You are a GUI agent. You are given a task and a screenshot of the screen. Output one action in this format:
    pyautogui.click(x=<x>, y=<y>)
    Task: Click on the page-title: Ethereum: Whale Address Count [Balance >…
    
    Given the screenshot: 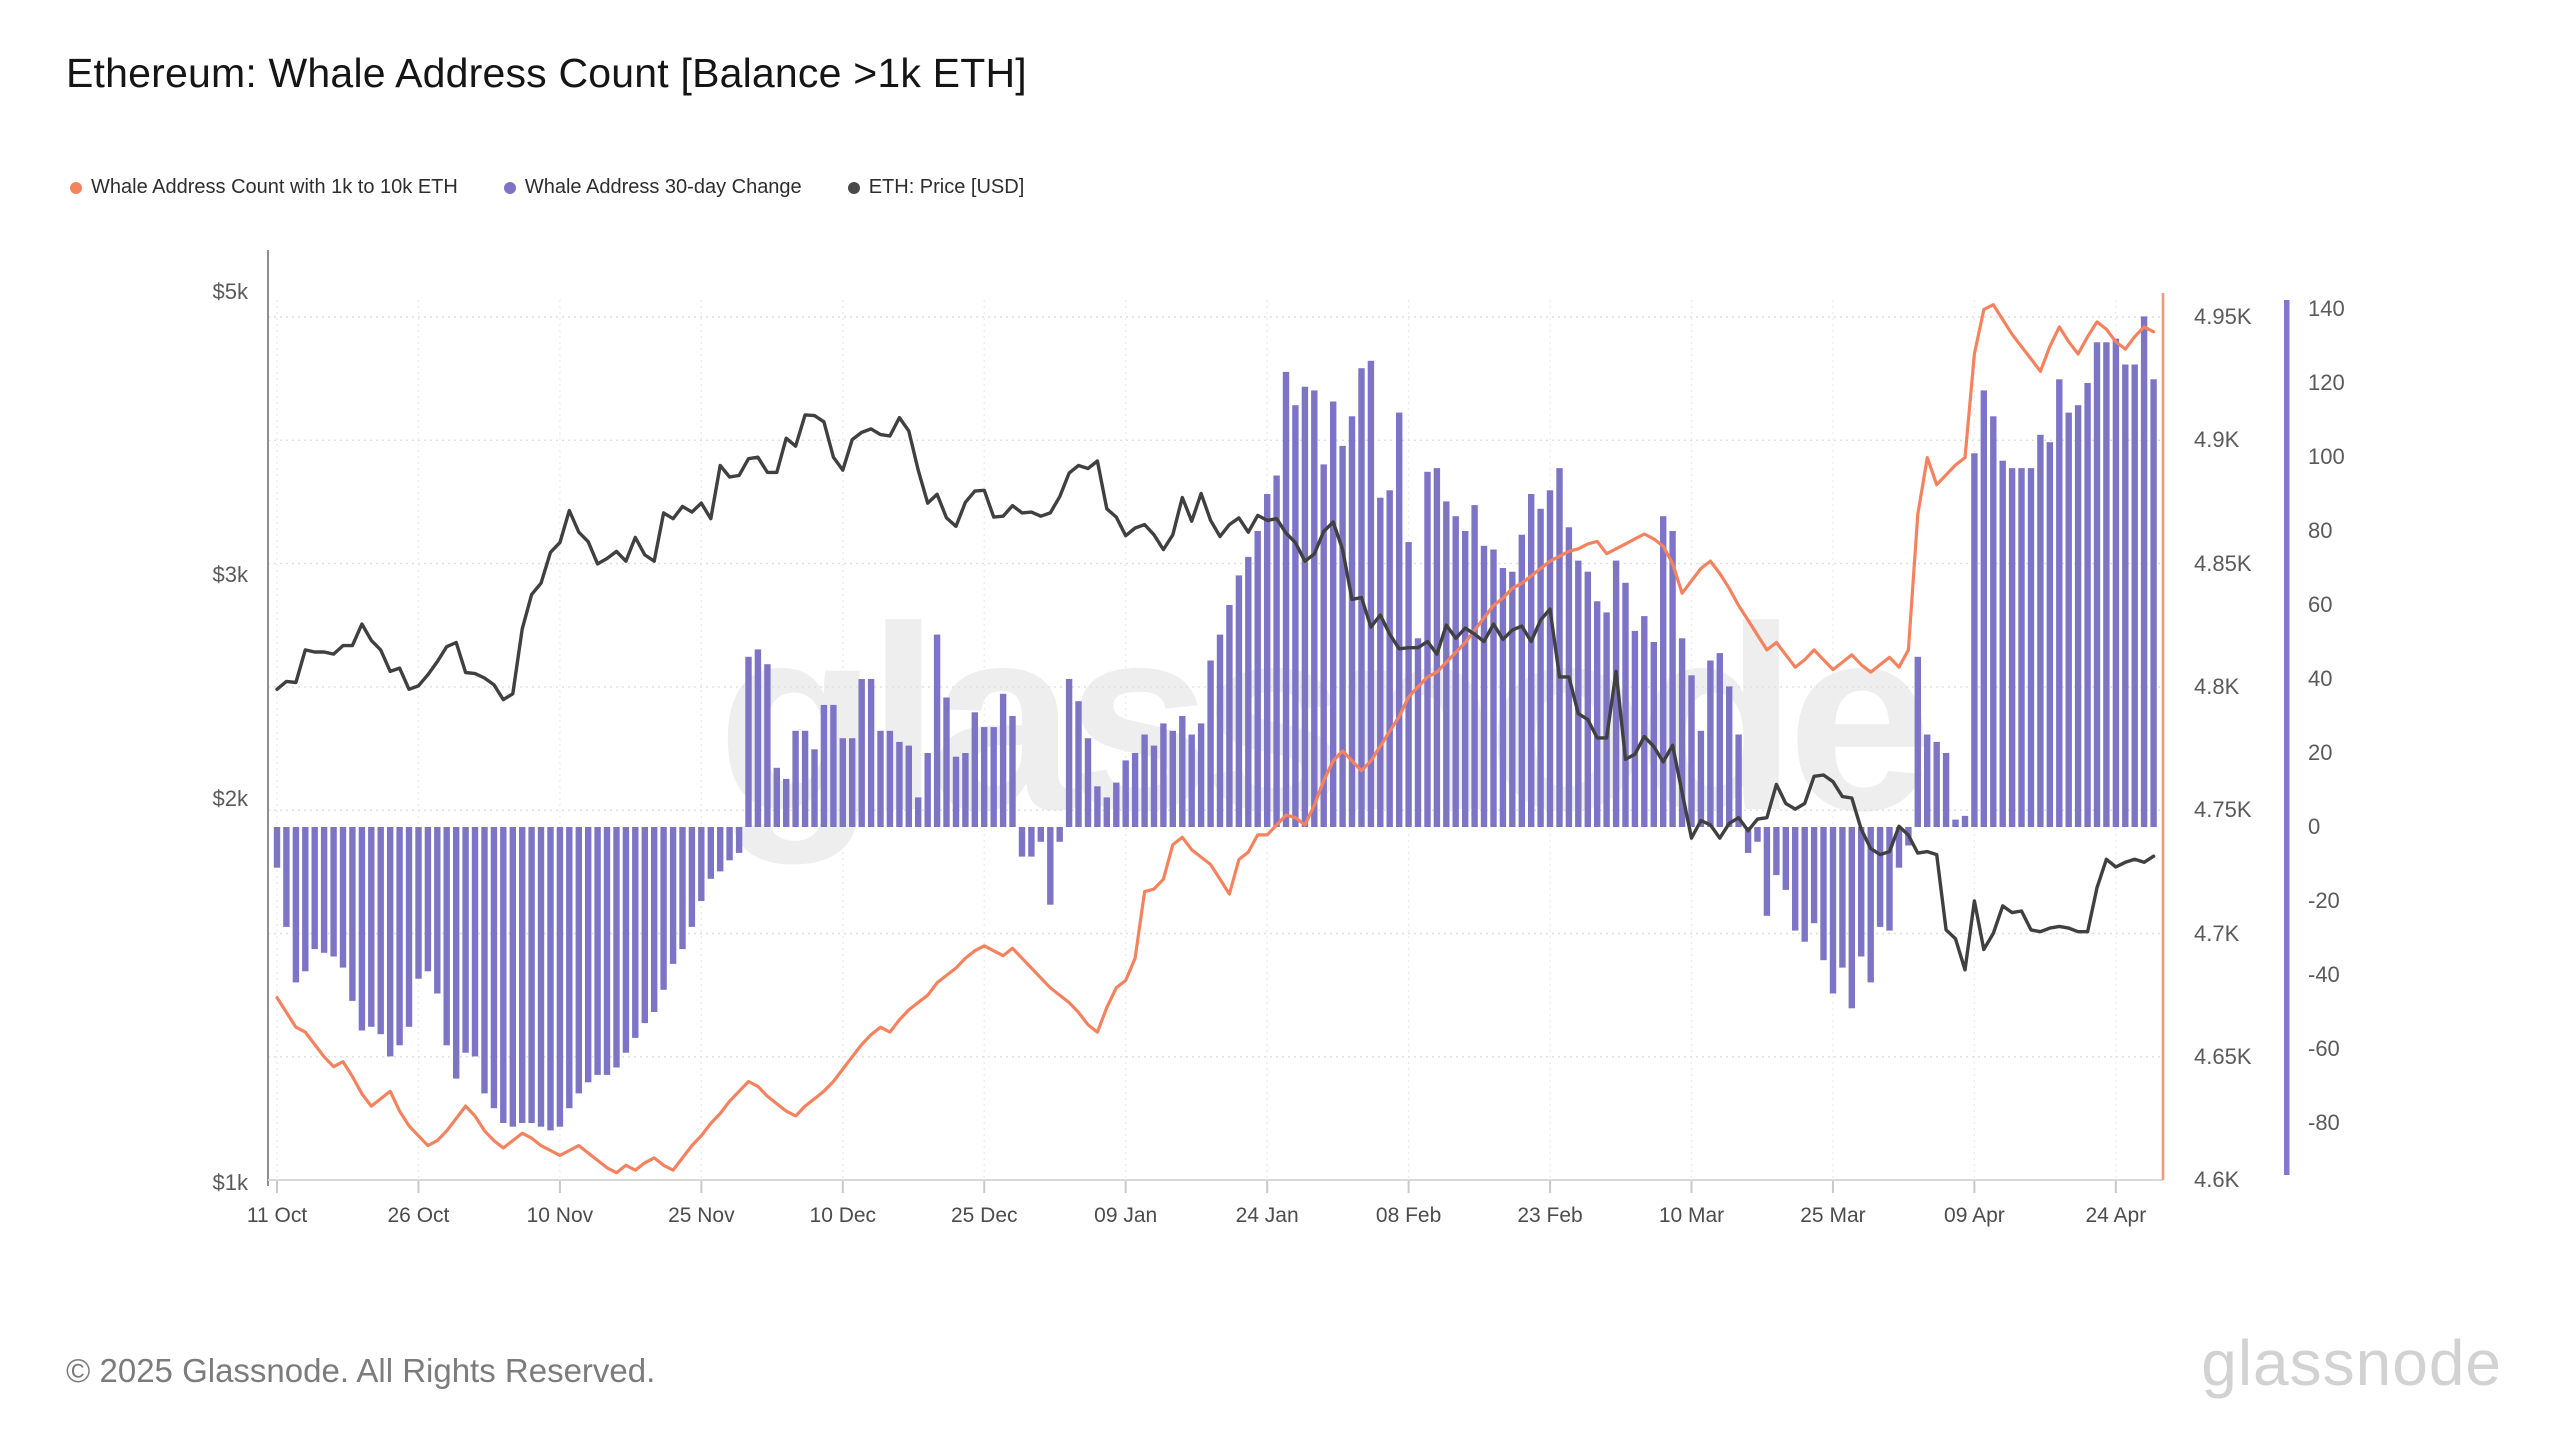 What is the action you would take?
    pyautogui.click(x=546, y=73)
    